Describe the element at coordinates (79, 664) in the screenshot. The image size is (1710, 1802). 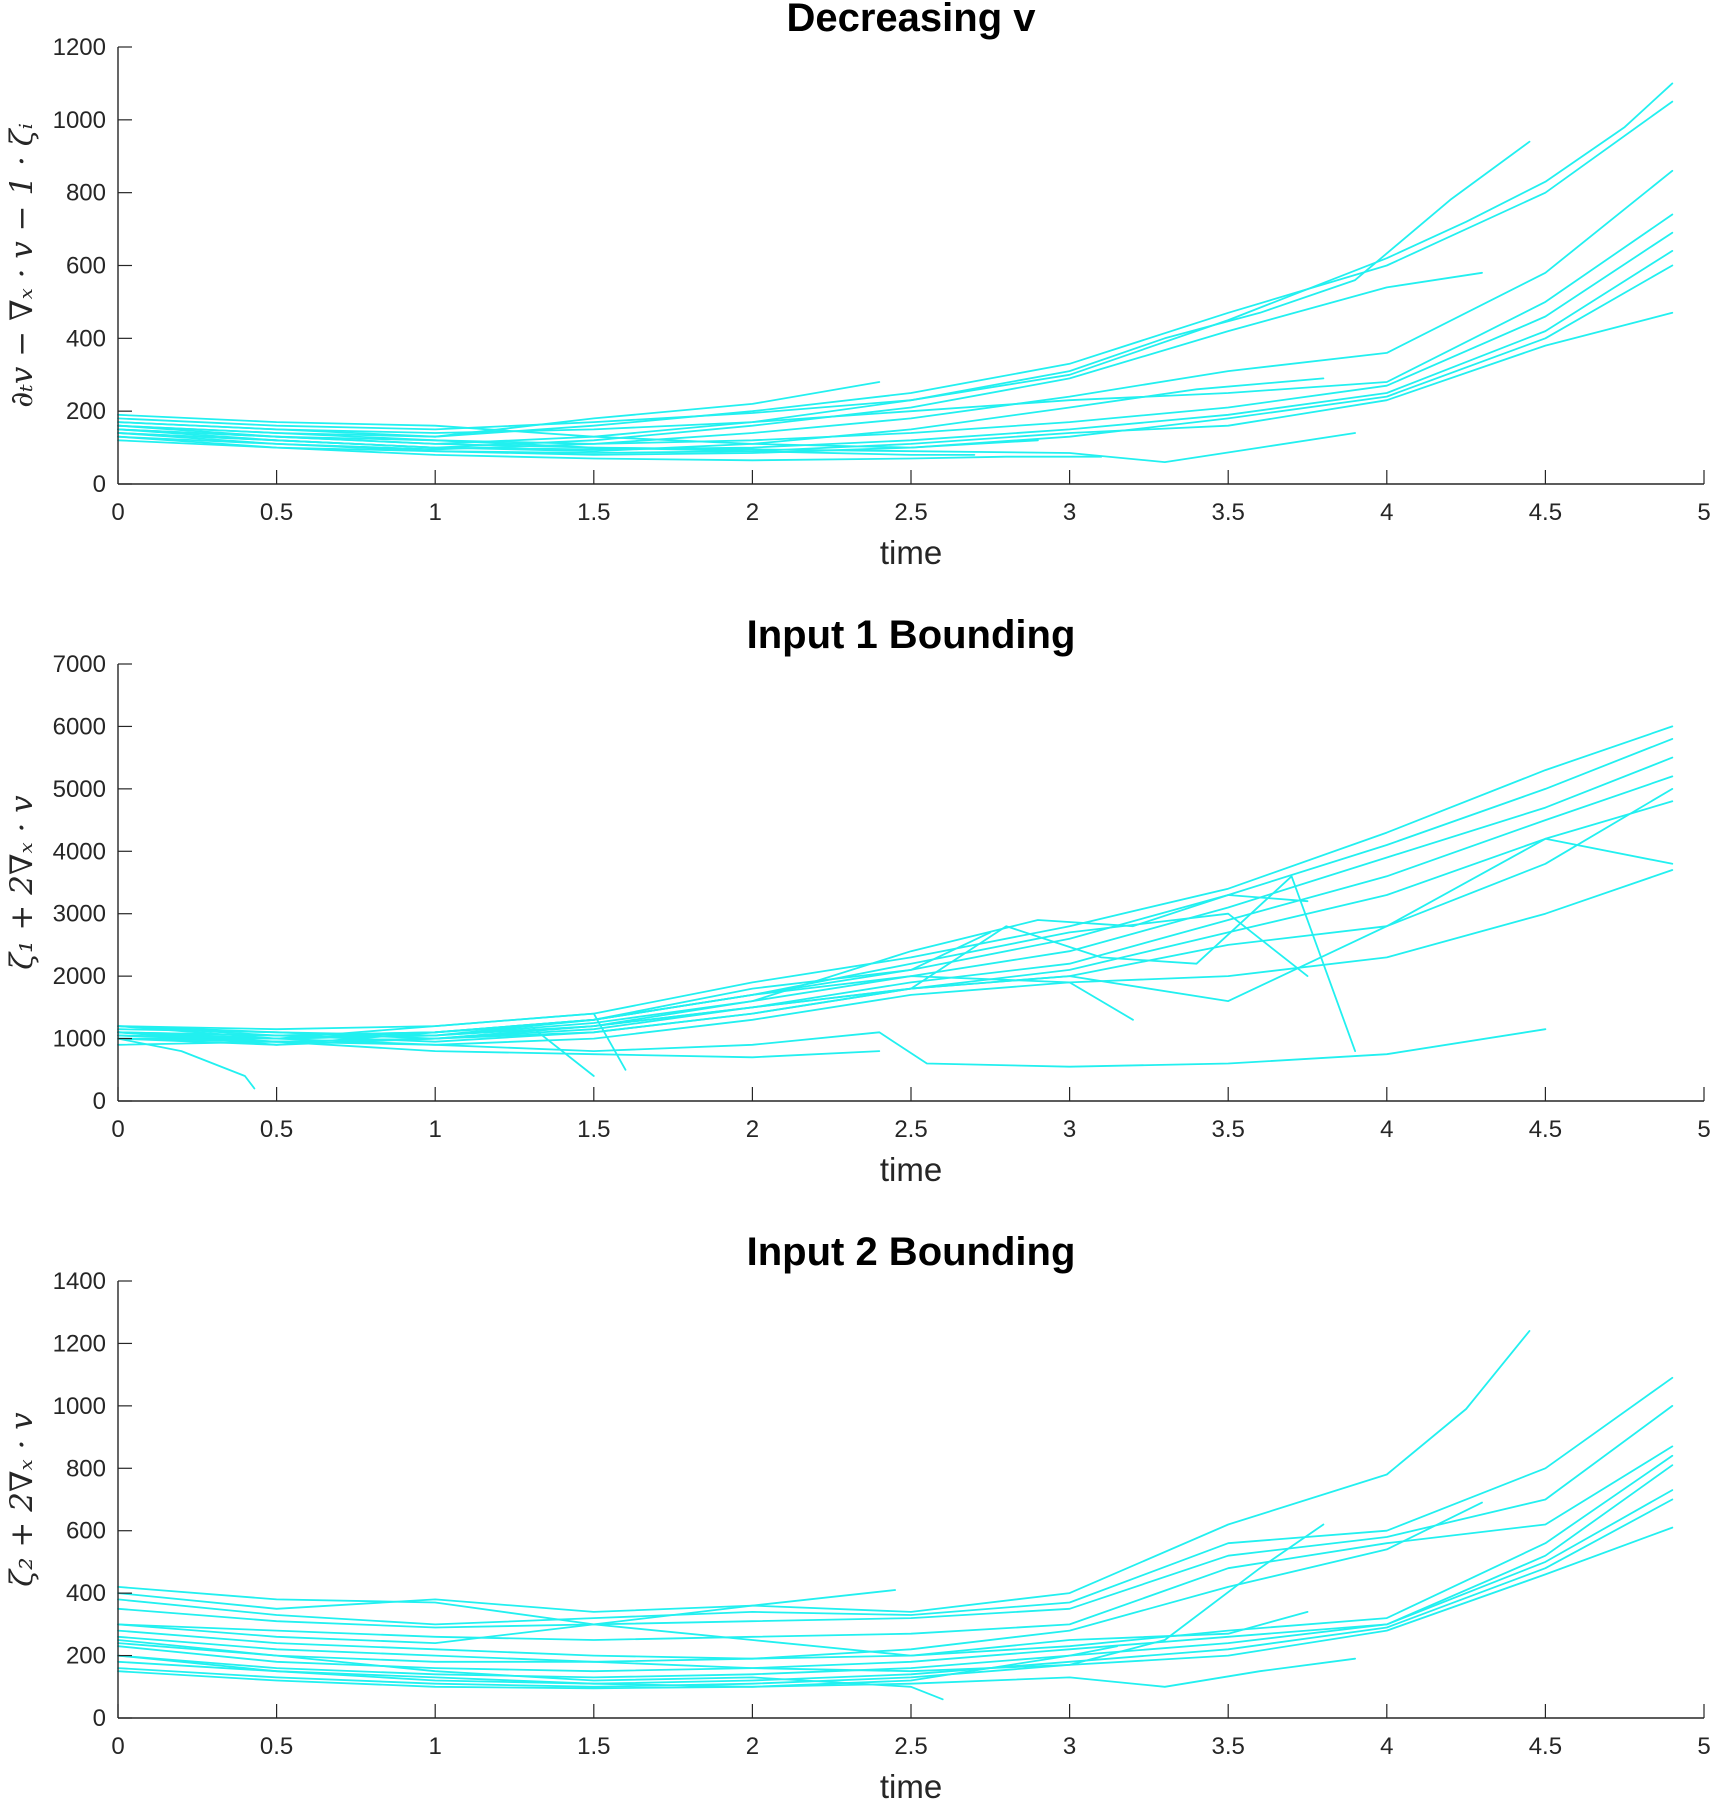
I see `y-tick-label-7000: 7000` at that location.